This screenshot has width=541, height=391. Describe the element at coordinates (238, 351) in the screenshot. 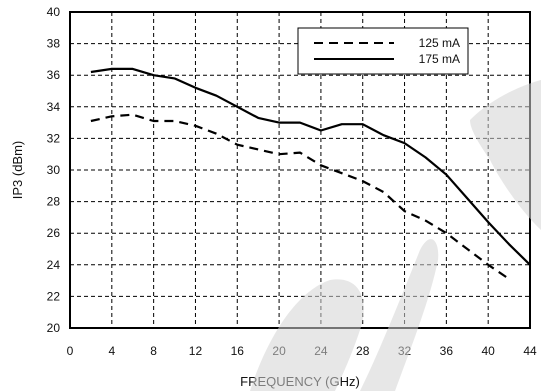

I see `x-tick-label: 16` at that location.